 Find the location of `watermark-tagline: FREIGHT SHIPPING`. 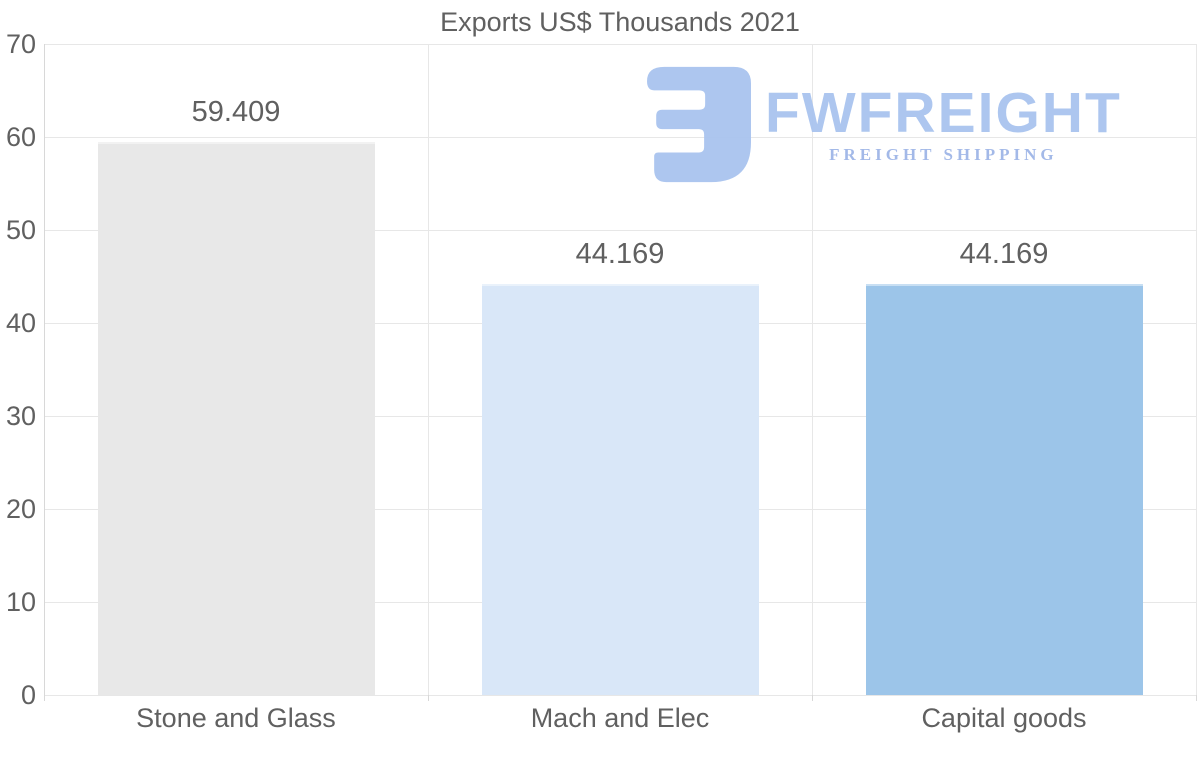

watermark-tagline: FREIGHT SHIPPING is located at coordinates (943, 154).